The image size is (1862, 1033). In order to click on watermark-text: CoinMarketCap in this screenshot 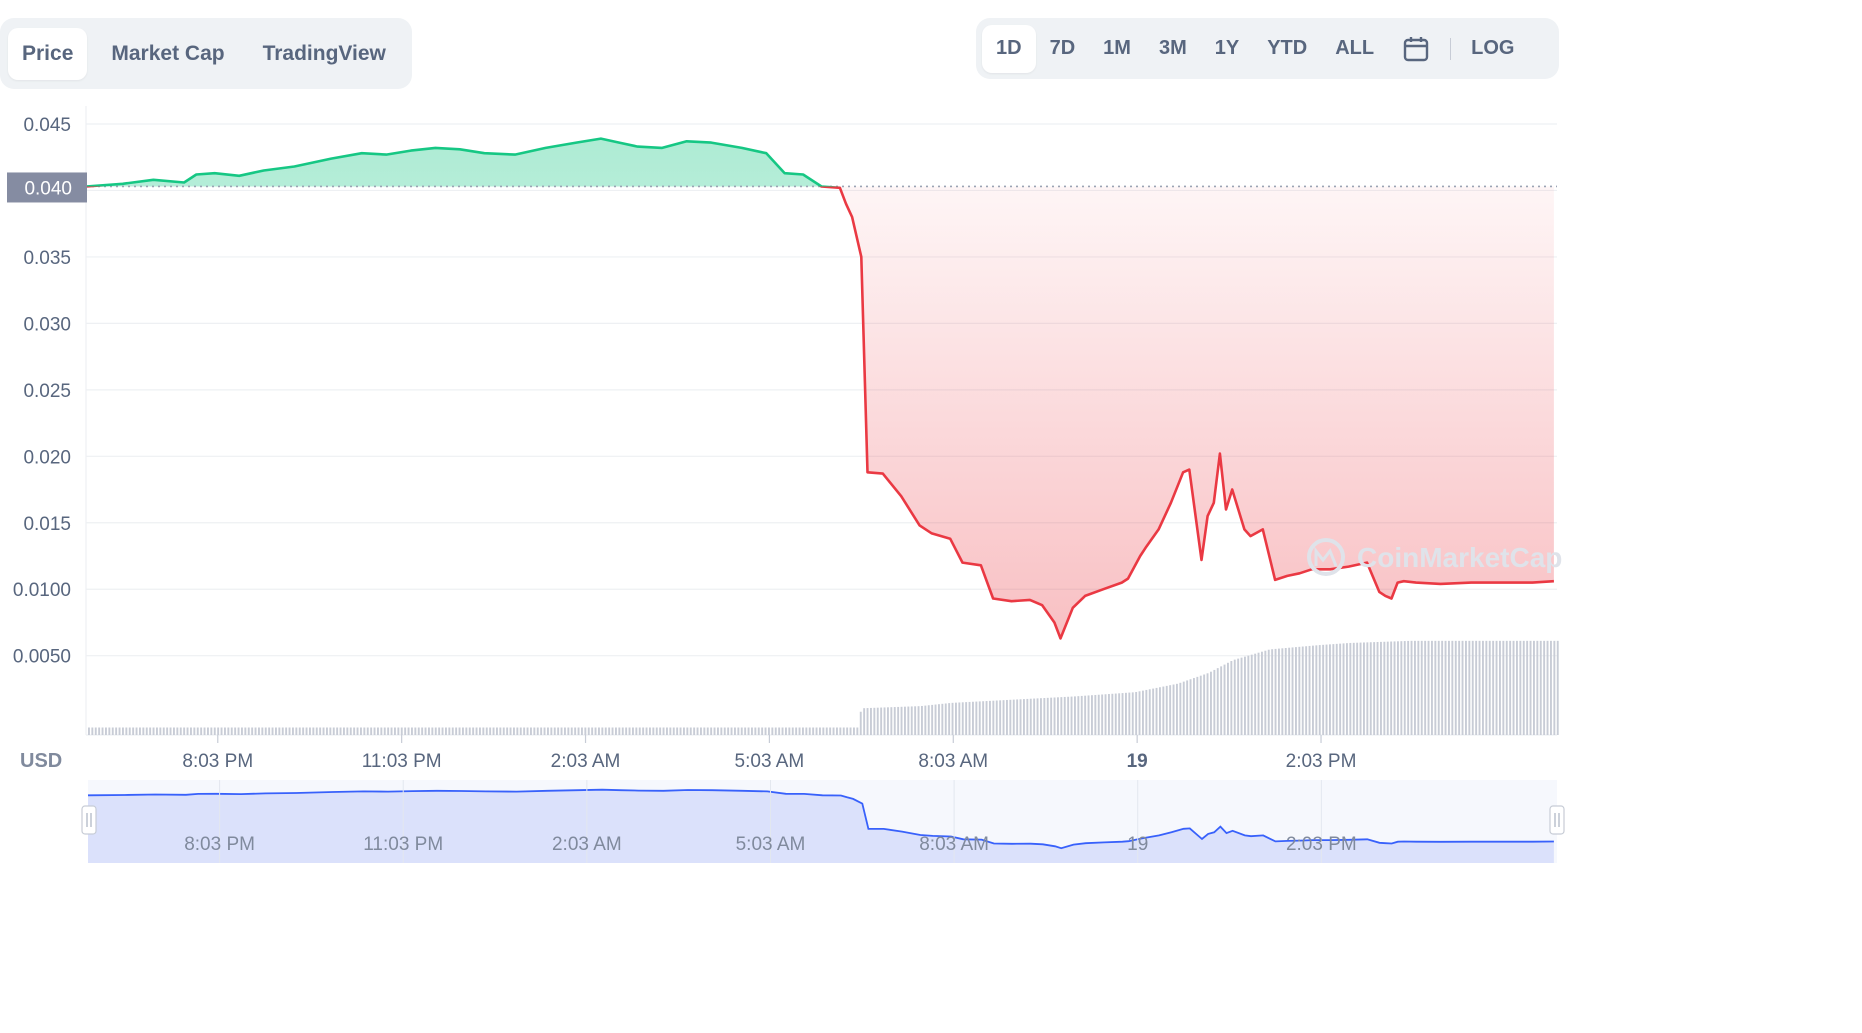, I will do `click(1459, 557)`.